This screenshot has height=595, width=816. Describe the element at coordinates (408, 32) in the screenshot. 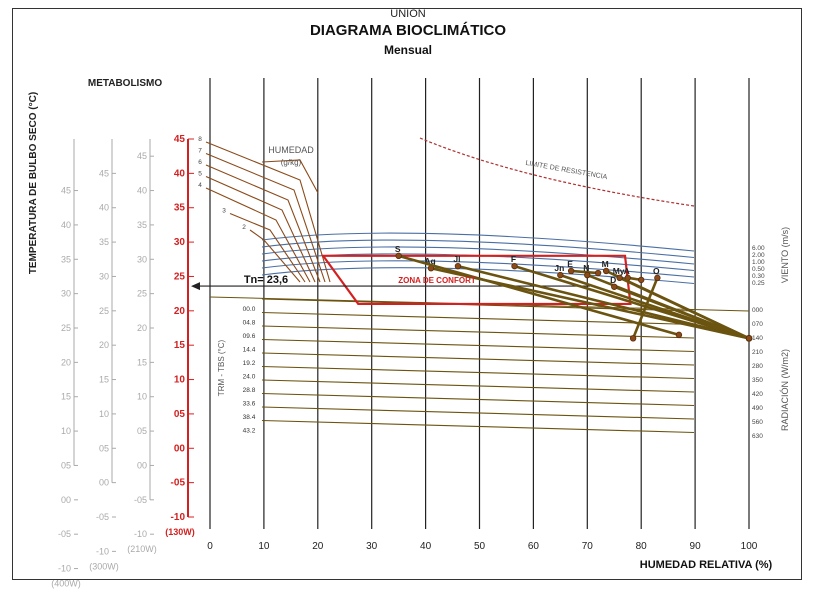

I see `title-block: UNION DIAGRAMA BIOCLIMÁTICO Mensual` at that location.